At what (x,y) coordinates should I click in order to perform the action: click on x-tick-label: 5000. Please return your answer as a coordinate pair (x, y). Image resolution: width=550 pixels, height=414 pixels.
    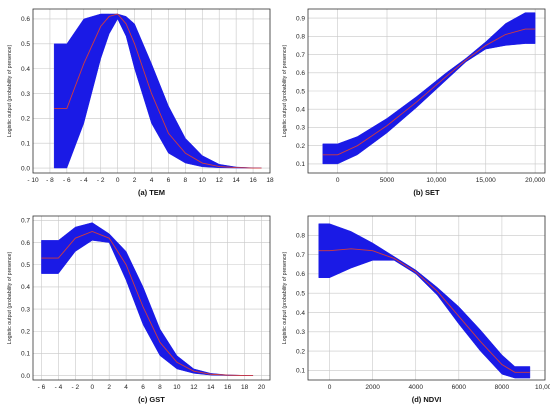
    Looking at the image, I should click on (387, 180).